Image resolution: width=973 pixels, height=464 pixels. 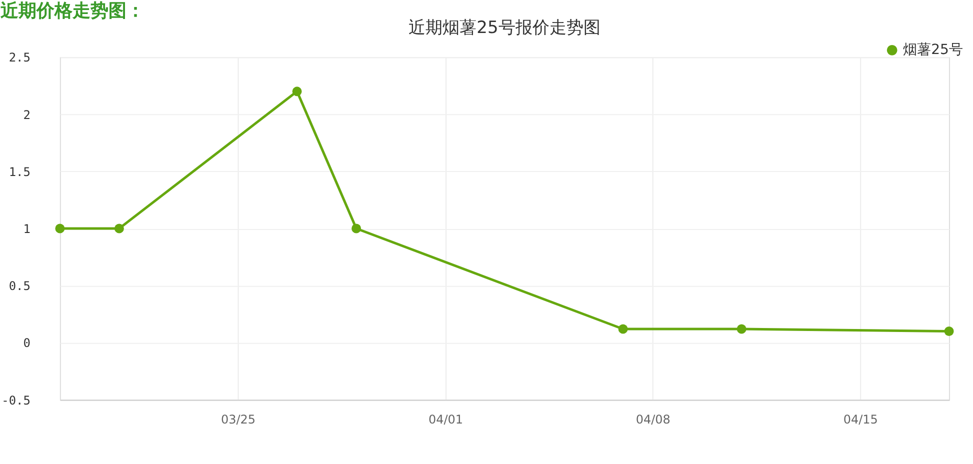 What do you see at coordinates (72, 10) in the screenshot?
I see `text: 近期价格走势图：` at bounding box center [72, 10].